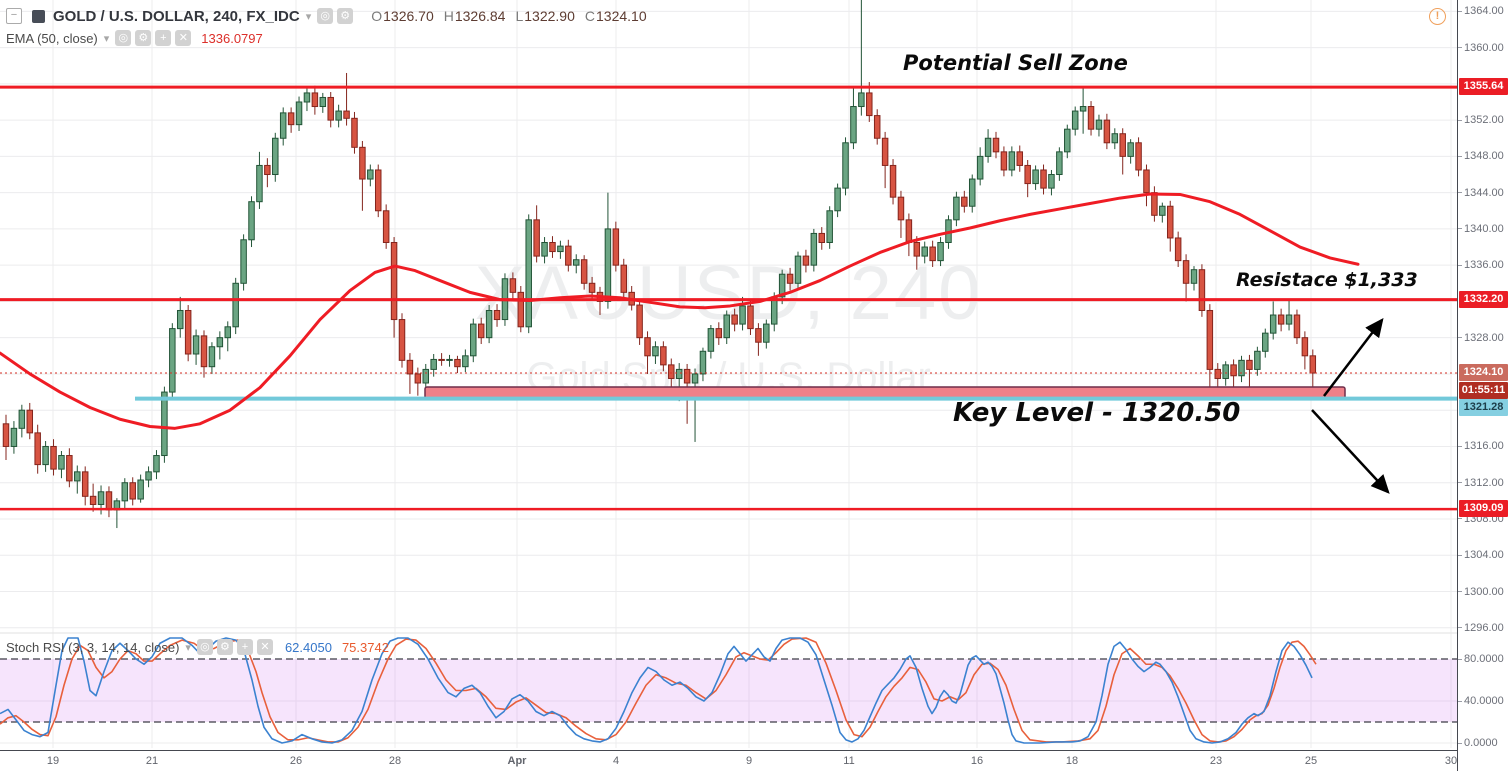 Image resolution: width=1508 pixels, height=771 pixels. Describe the element at coordinates (749, 761) in the screenshot. I see `time-tick-label: 9` at that location.